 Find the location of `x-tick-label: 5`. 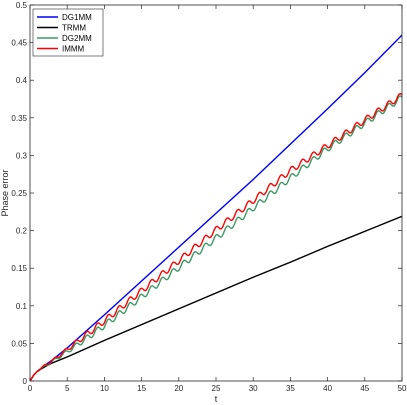

x-tick-label: 5 is located at coordinates (67, 388).